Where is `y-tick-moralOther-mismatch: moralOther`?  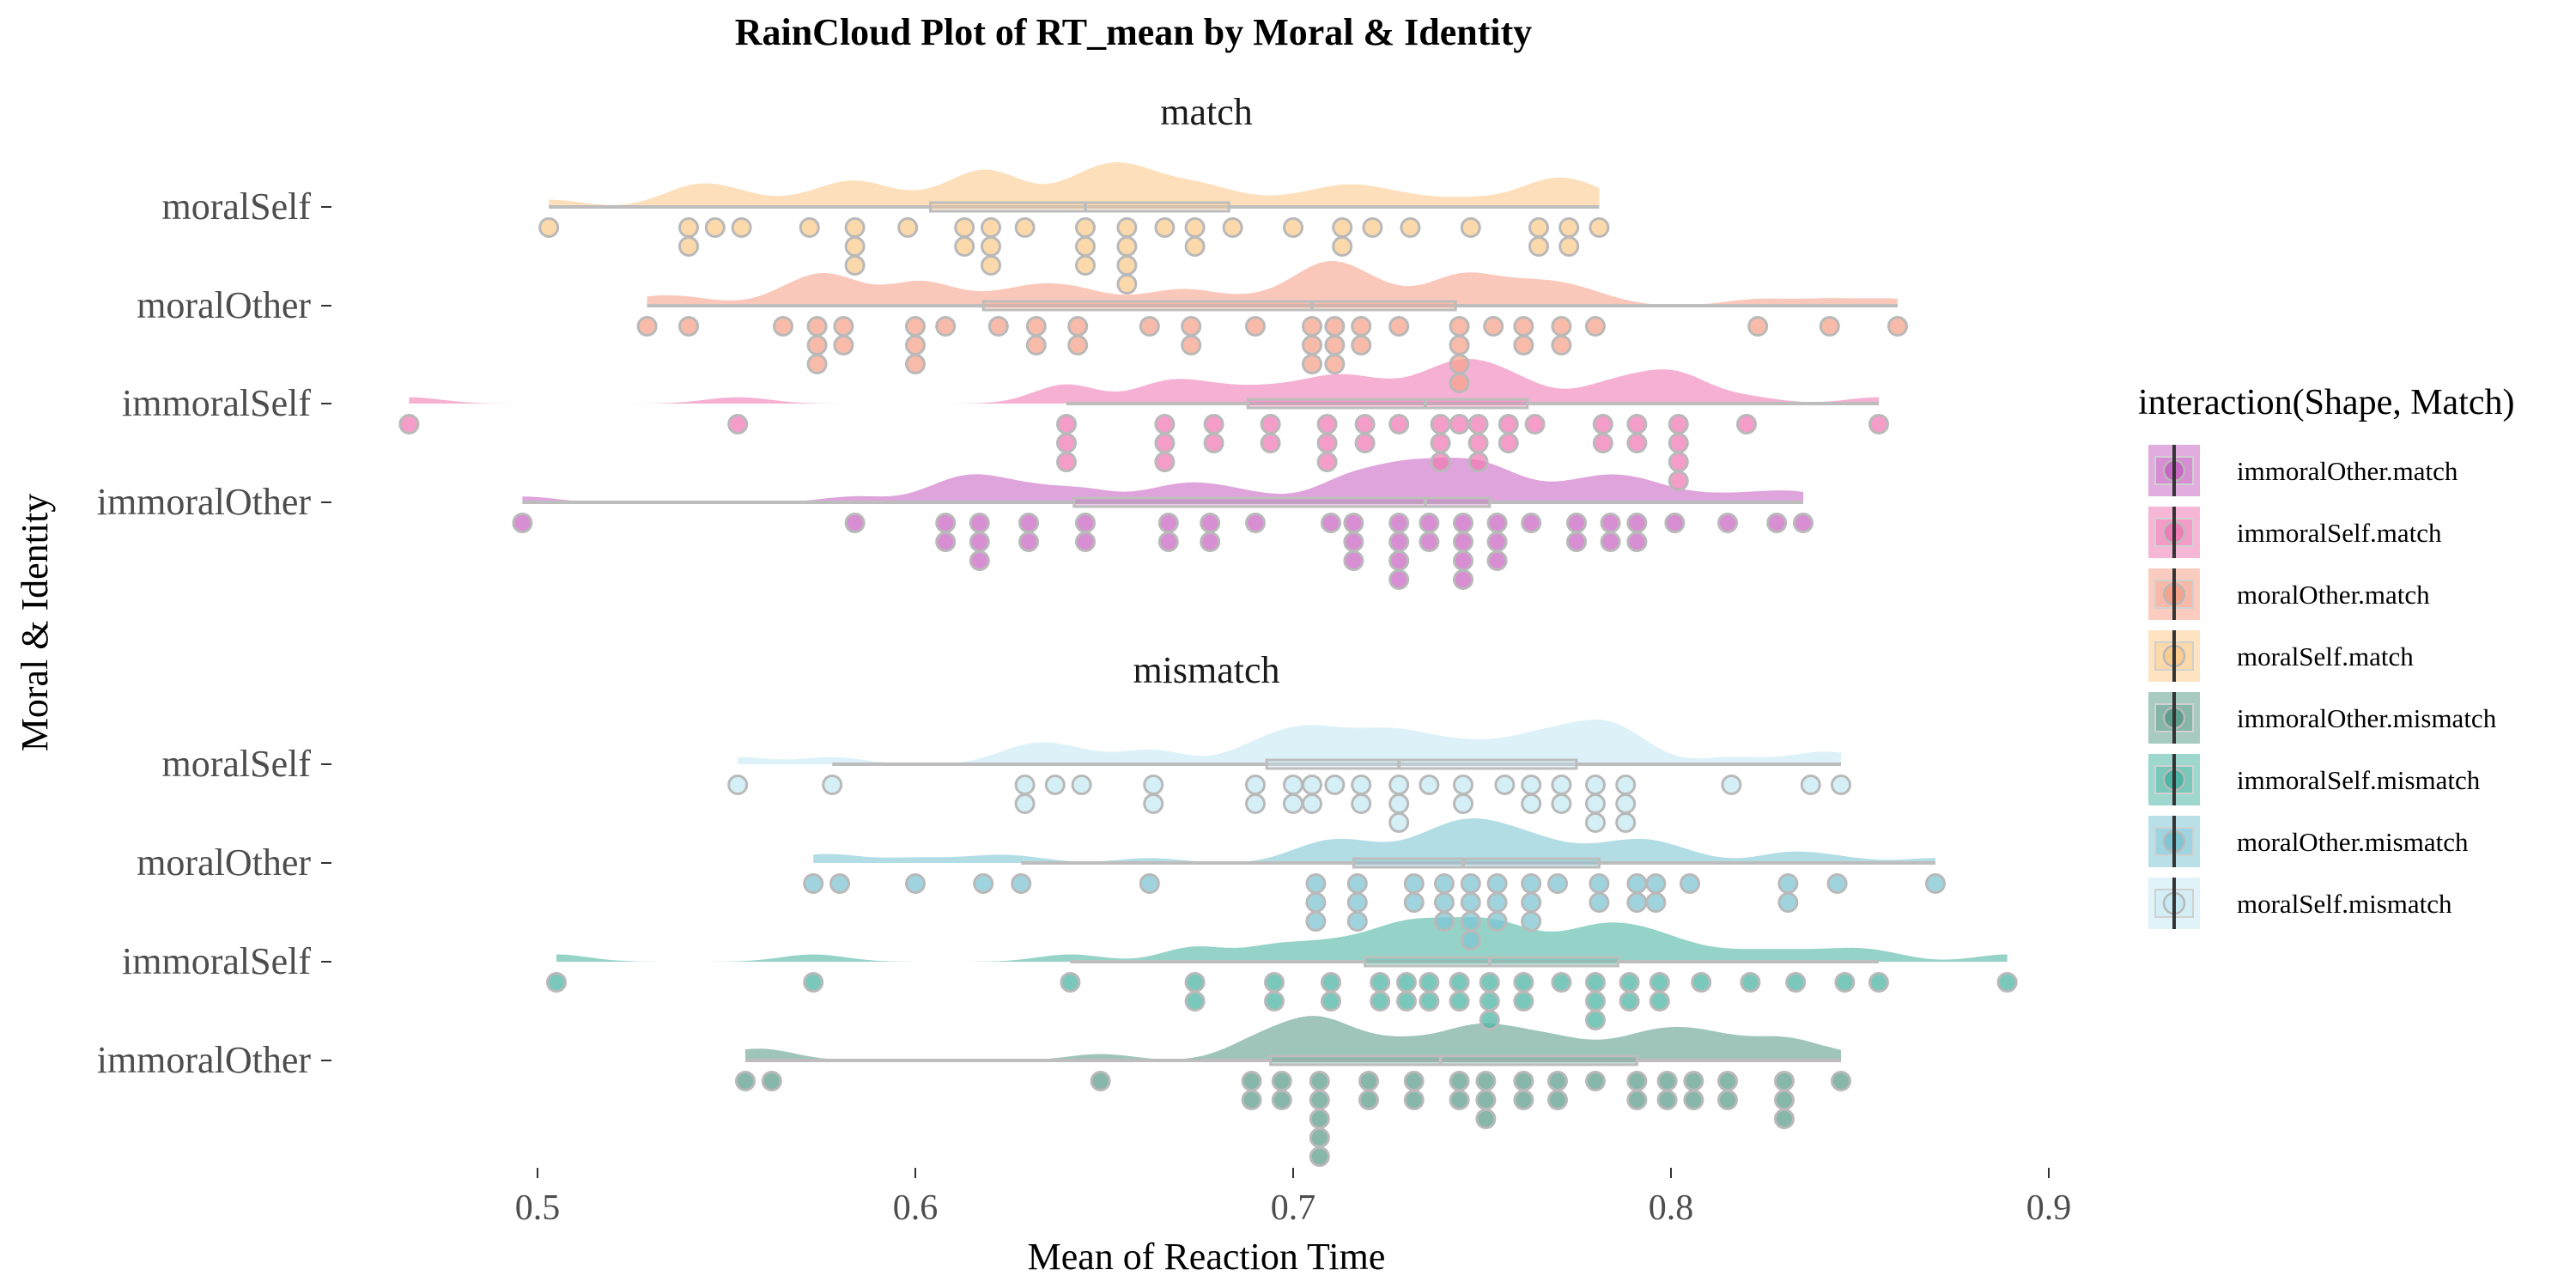
y-tick-moralOther-mismatch: moralOther is located at coordinates (234, 863).